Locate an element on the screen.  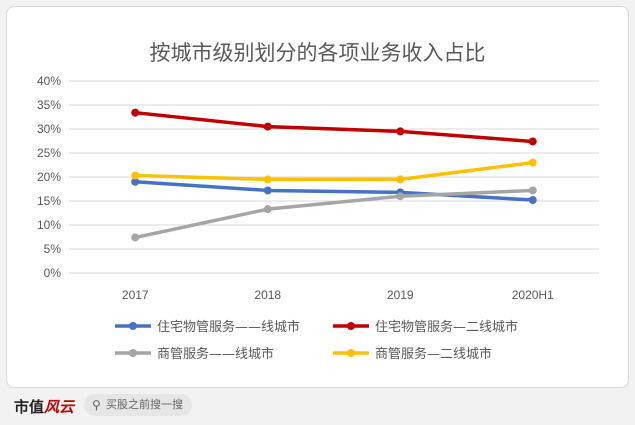
x-tick-label: 2017 is located at coordinates (135, 295).